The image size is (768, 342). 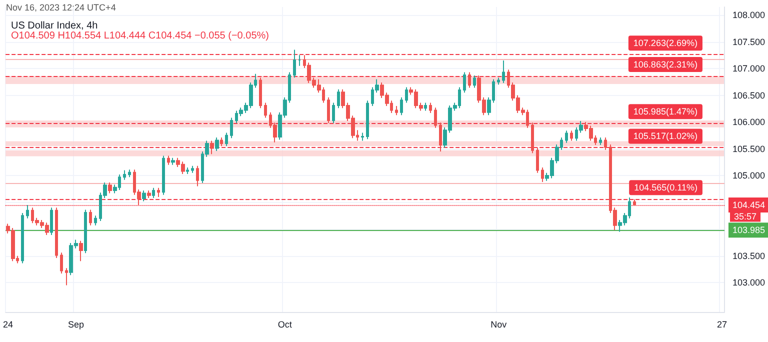 What do you see at coordinates (61, 7) in the screenshot?
I see `annotation: Nov 16, 2023 12:24 UTC+4` at bounding box center [61, 7].